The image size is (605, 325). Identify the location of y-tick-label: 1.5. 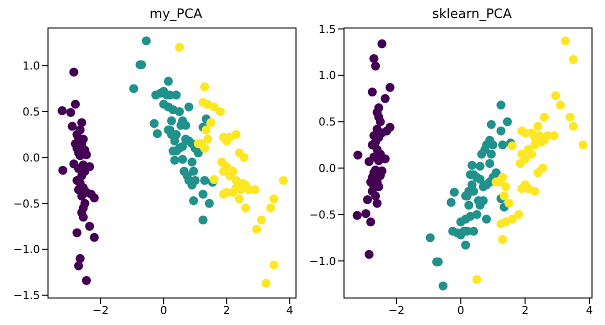
(327, 29).